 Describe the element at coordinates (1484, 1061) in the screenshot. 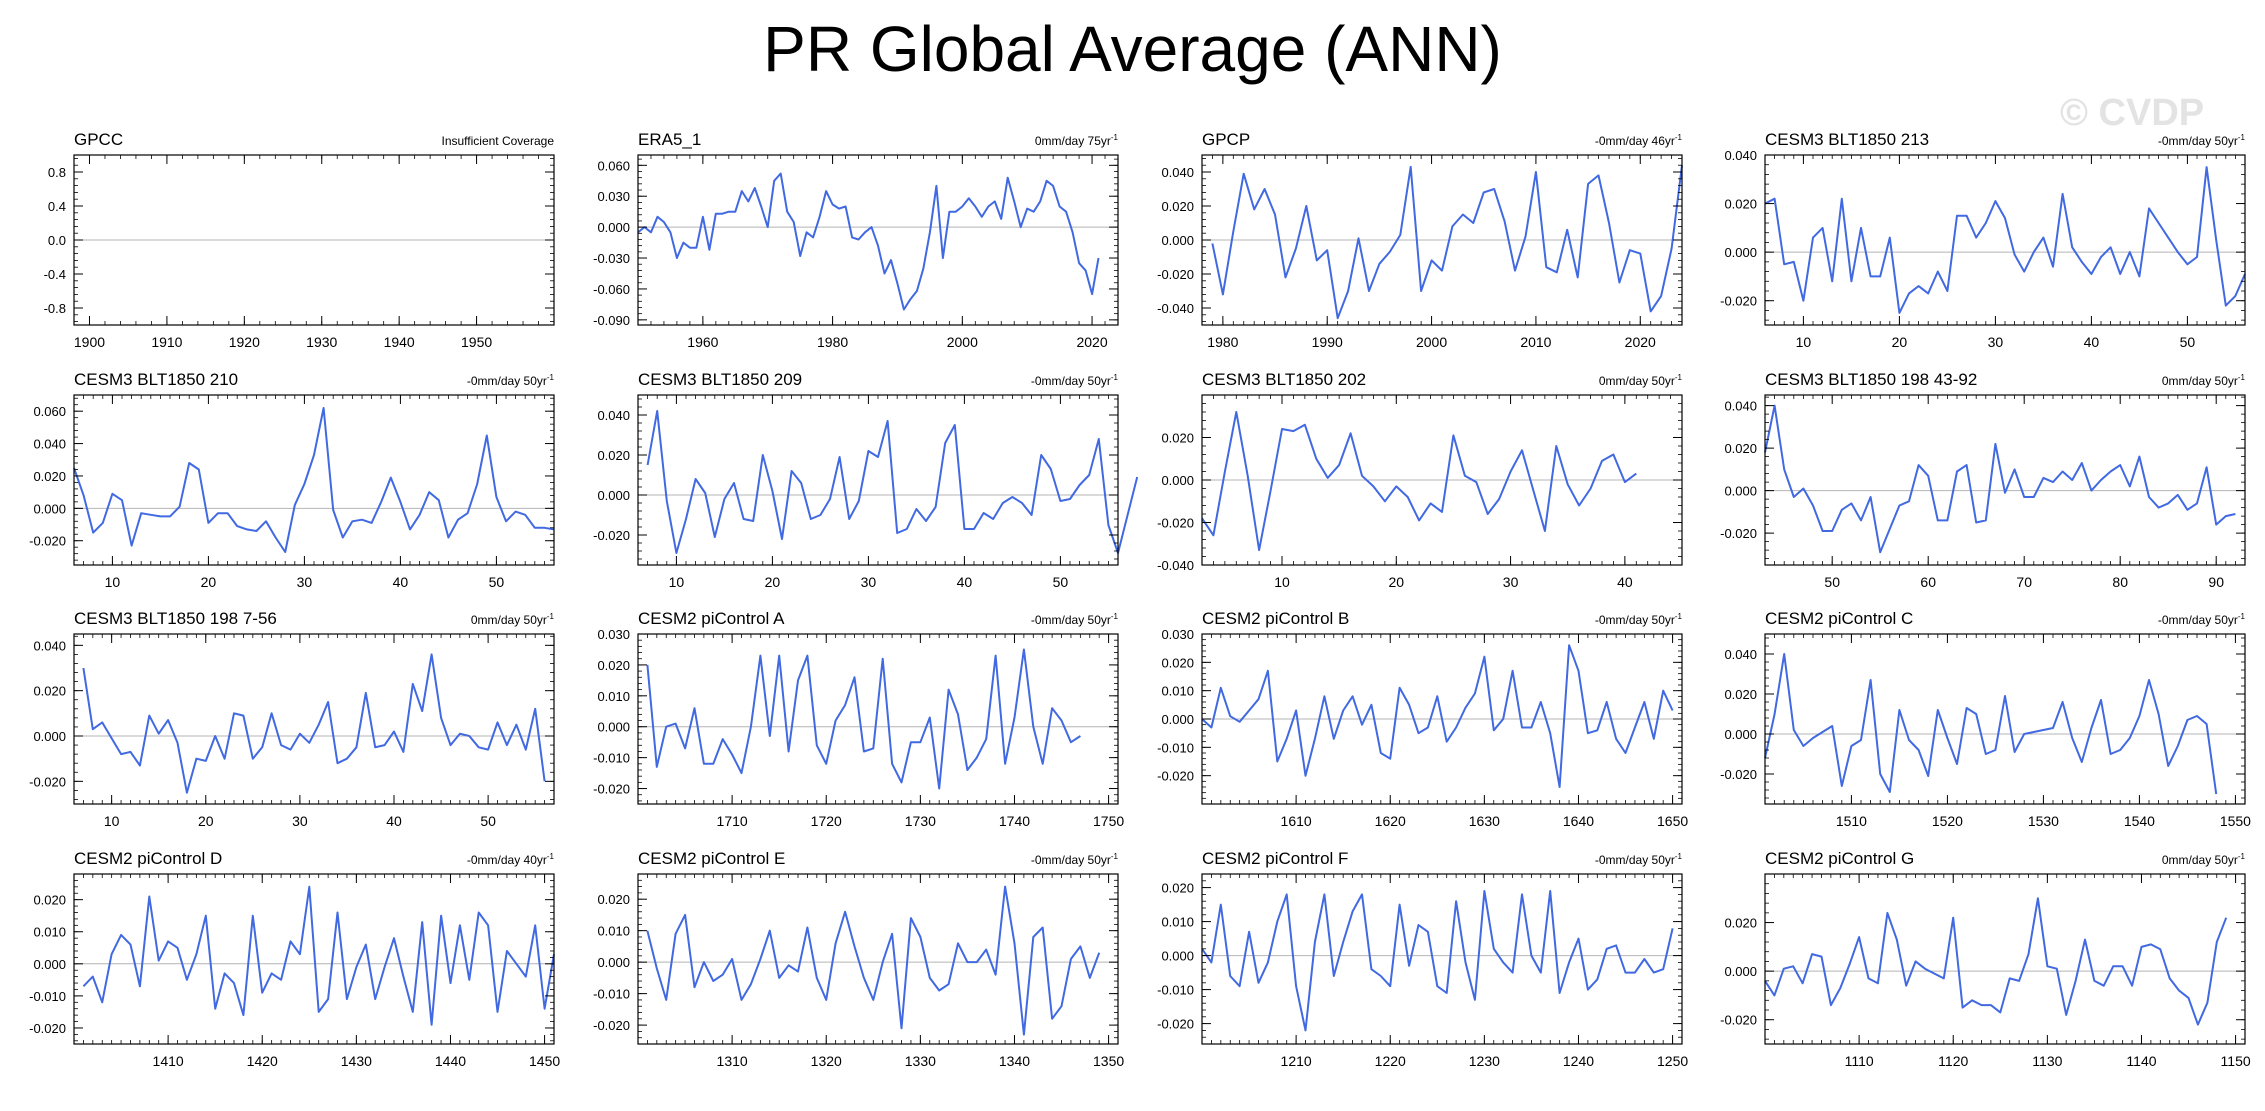

I see `x-tick-label: 1230` at that location.